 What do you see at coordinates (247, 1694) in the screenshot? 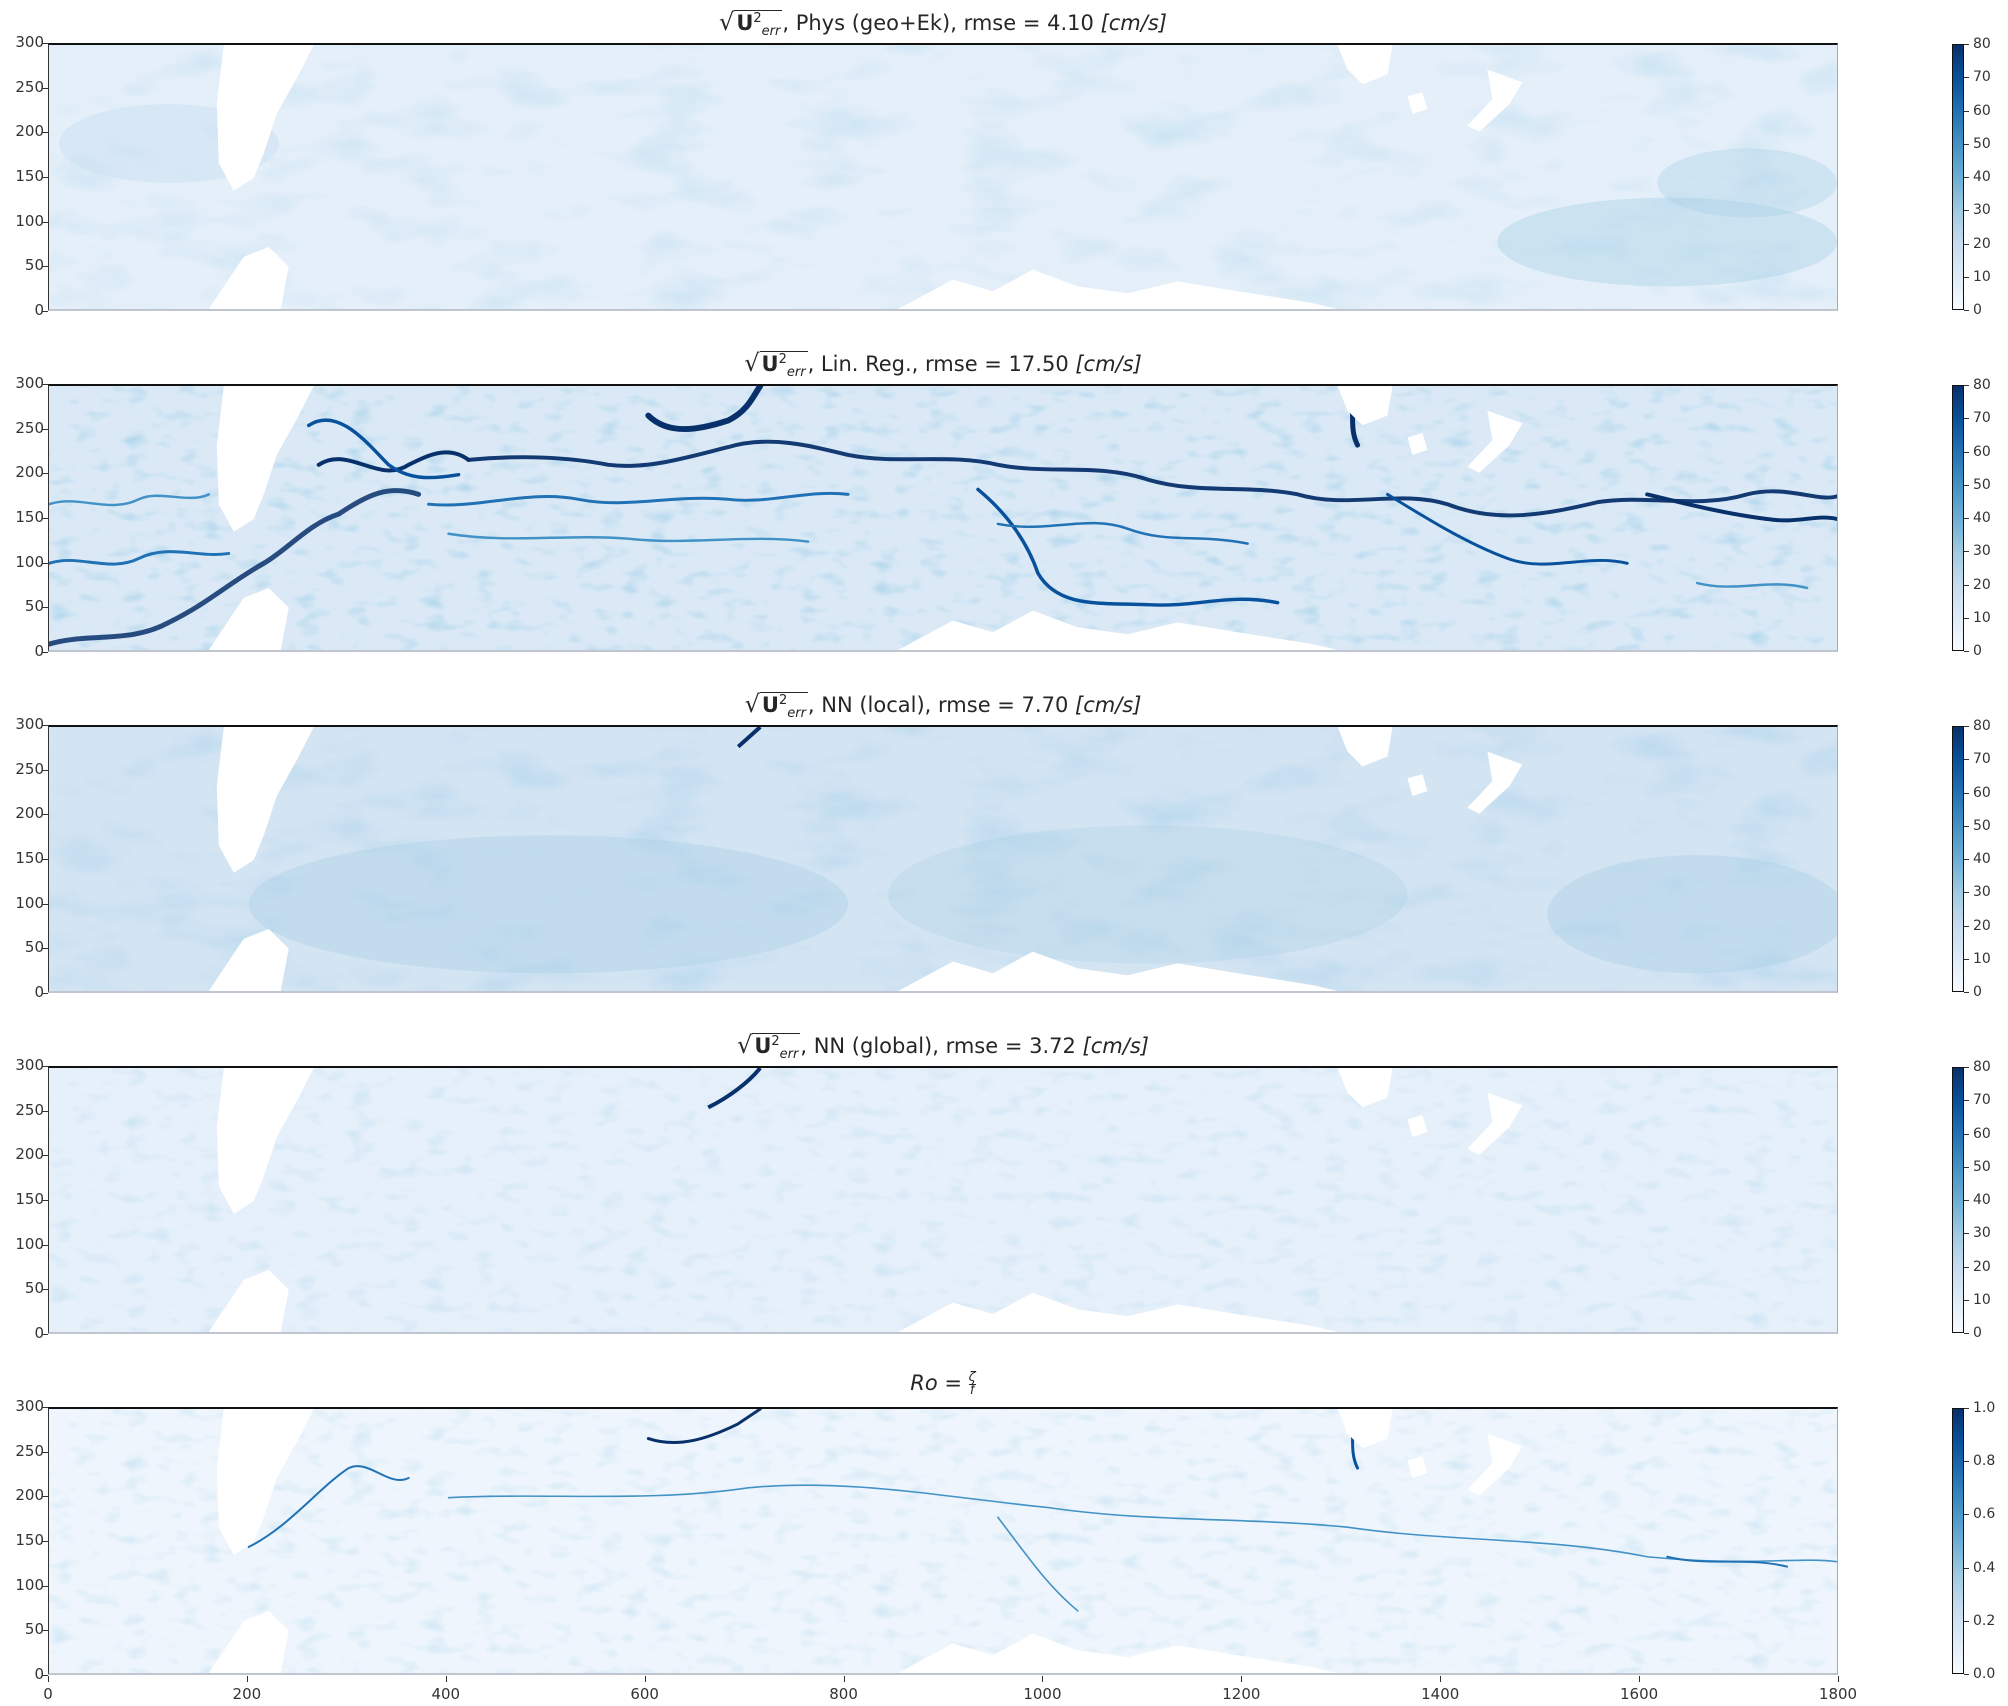
I see `x-tick-label: 200` at bounding box center [247, 1694].